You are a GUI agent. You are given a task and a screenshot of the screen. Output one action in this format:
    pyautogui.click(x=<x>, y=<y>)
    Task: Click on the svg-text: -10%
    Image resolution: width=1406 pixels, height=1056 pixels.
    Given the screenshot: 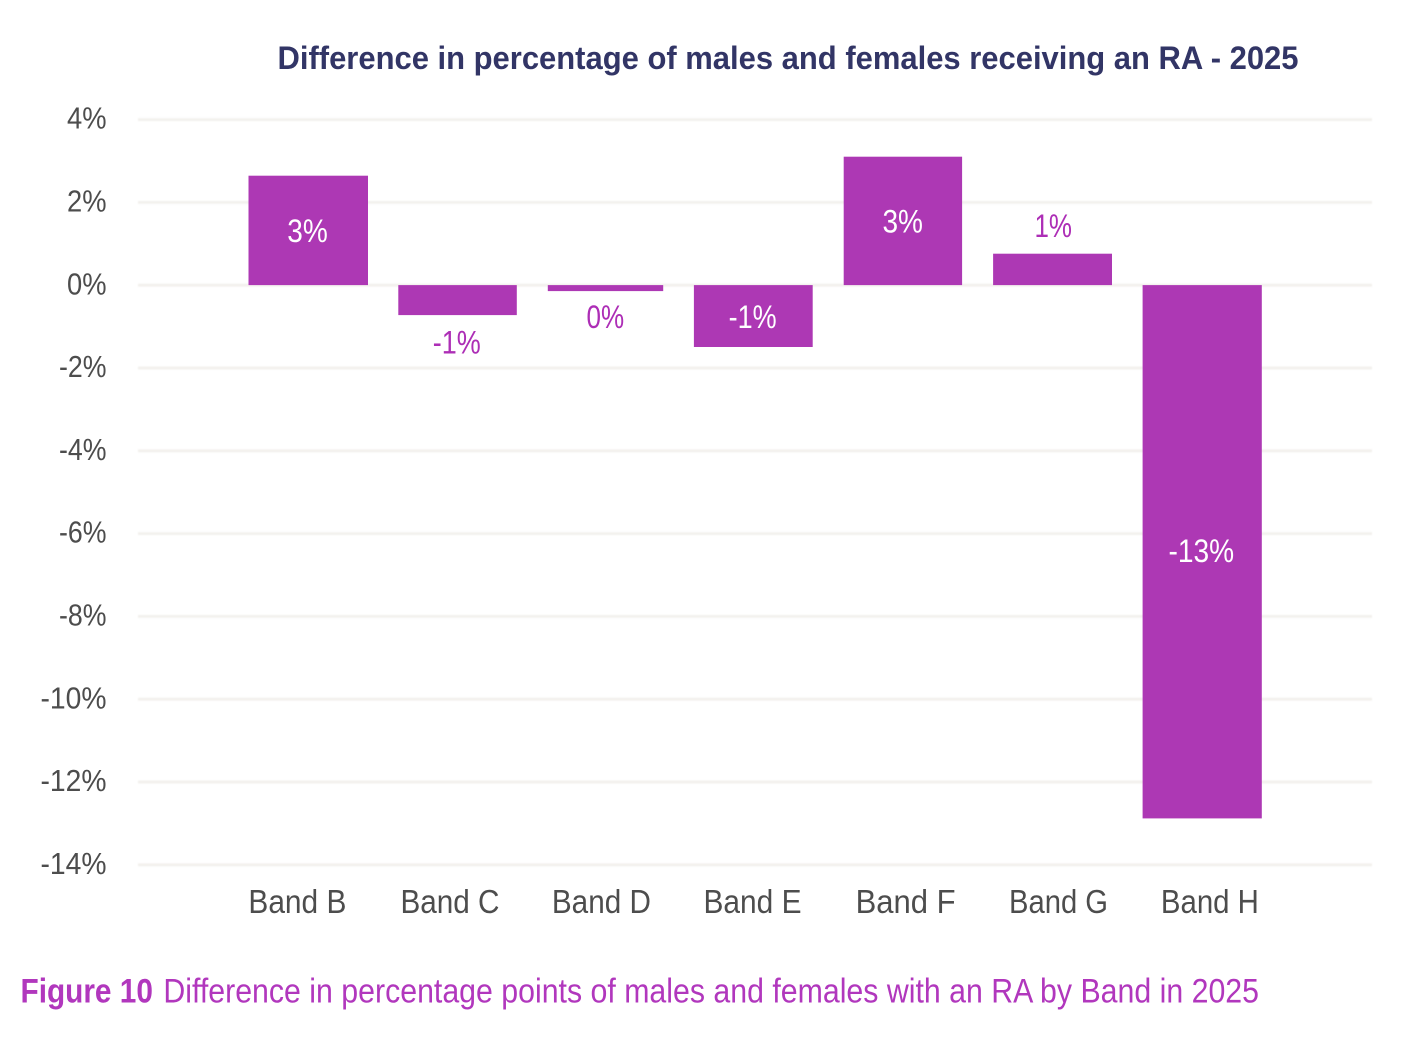 What is the action you would take?
    pyautogui.click(x=74, y=697)
    